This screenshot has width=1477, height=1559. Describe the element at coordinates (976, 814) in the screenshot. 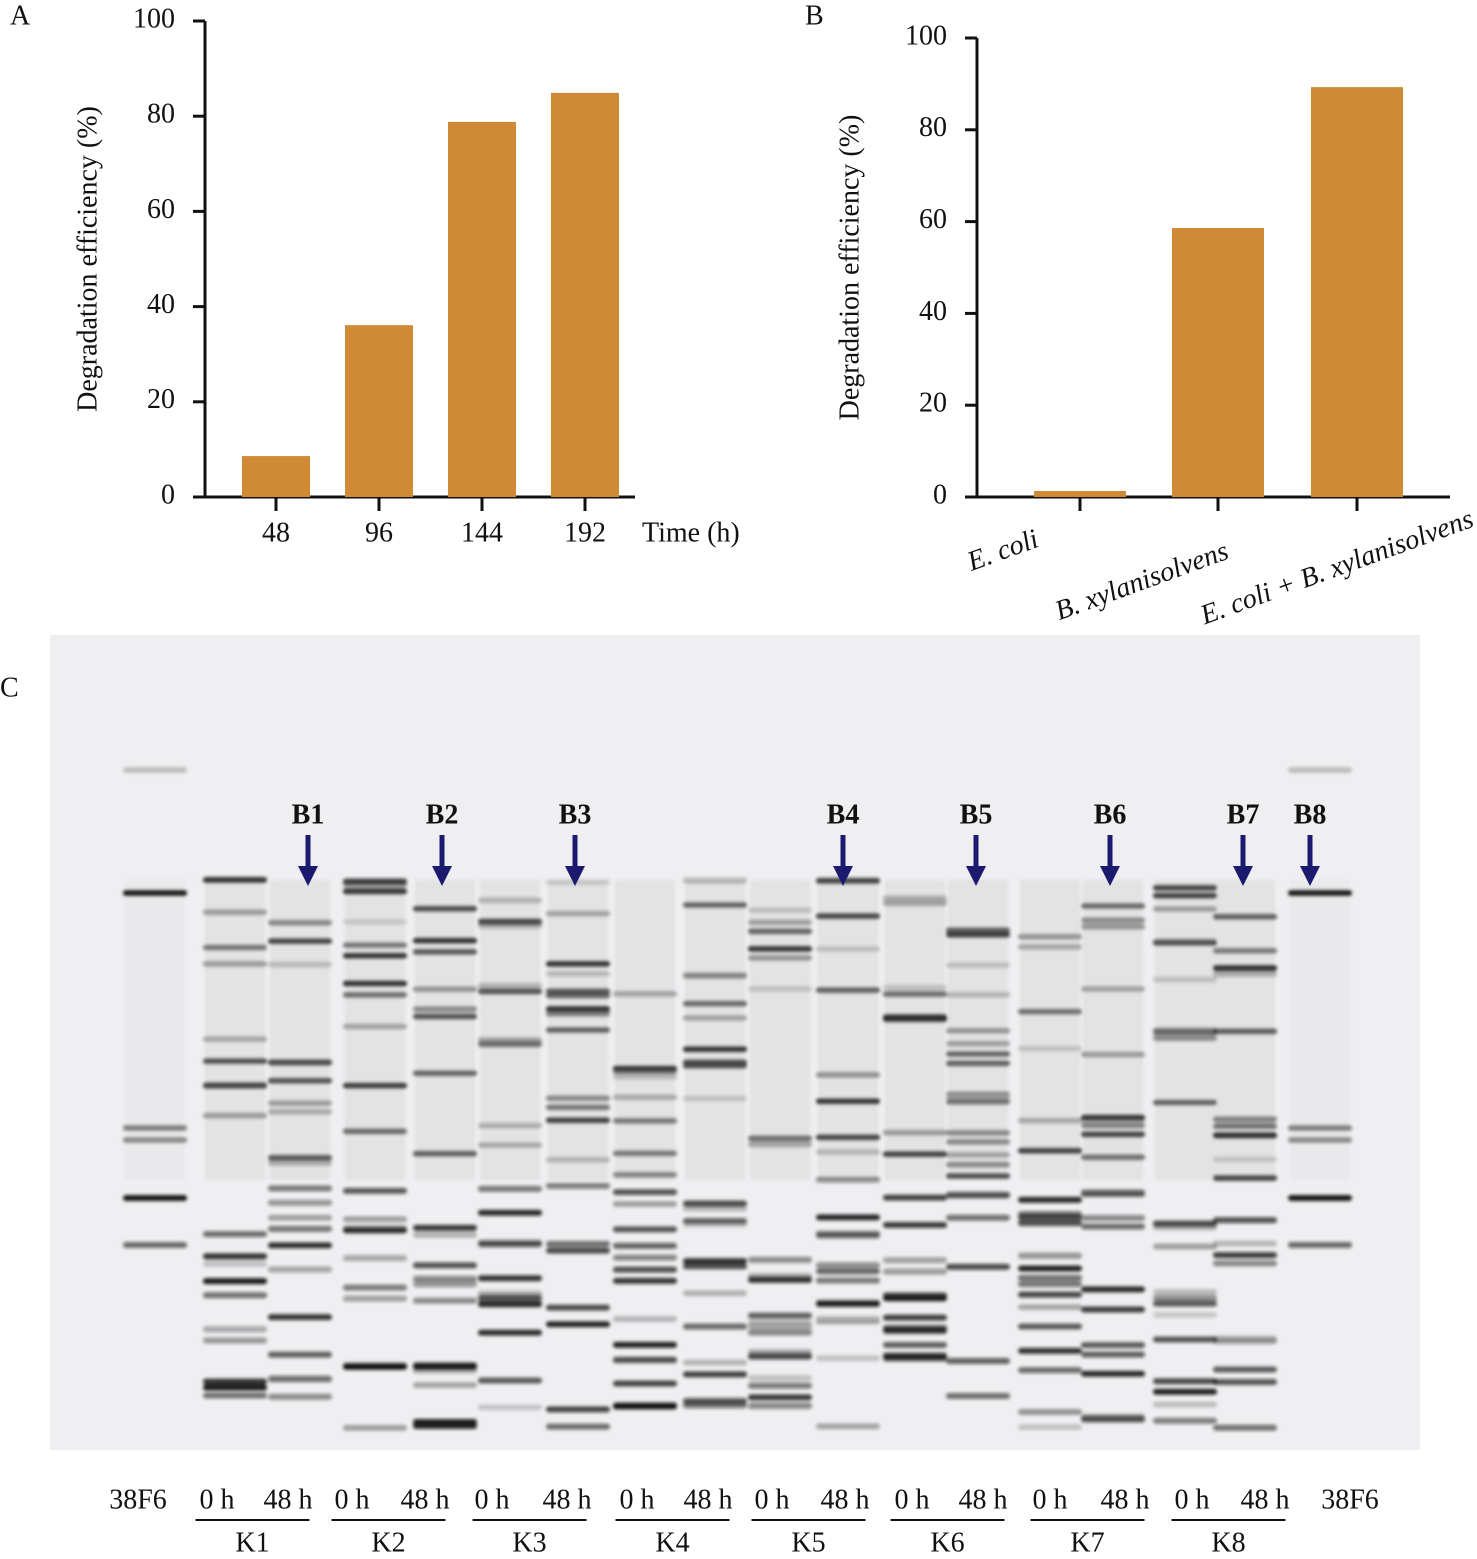

I see `band-label: B5` at that location.